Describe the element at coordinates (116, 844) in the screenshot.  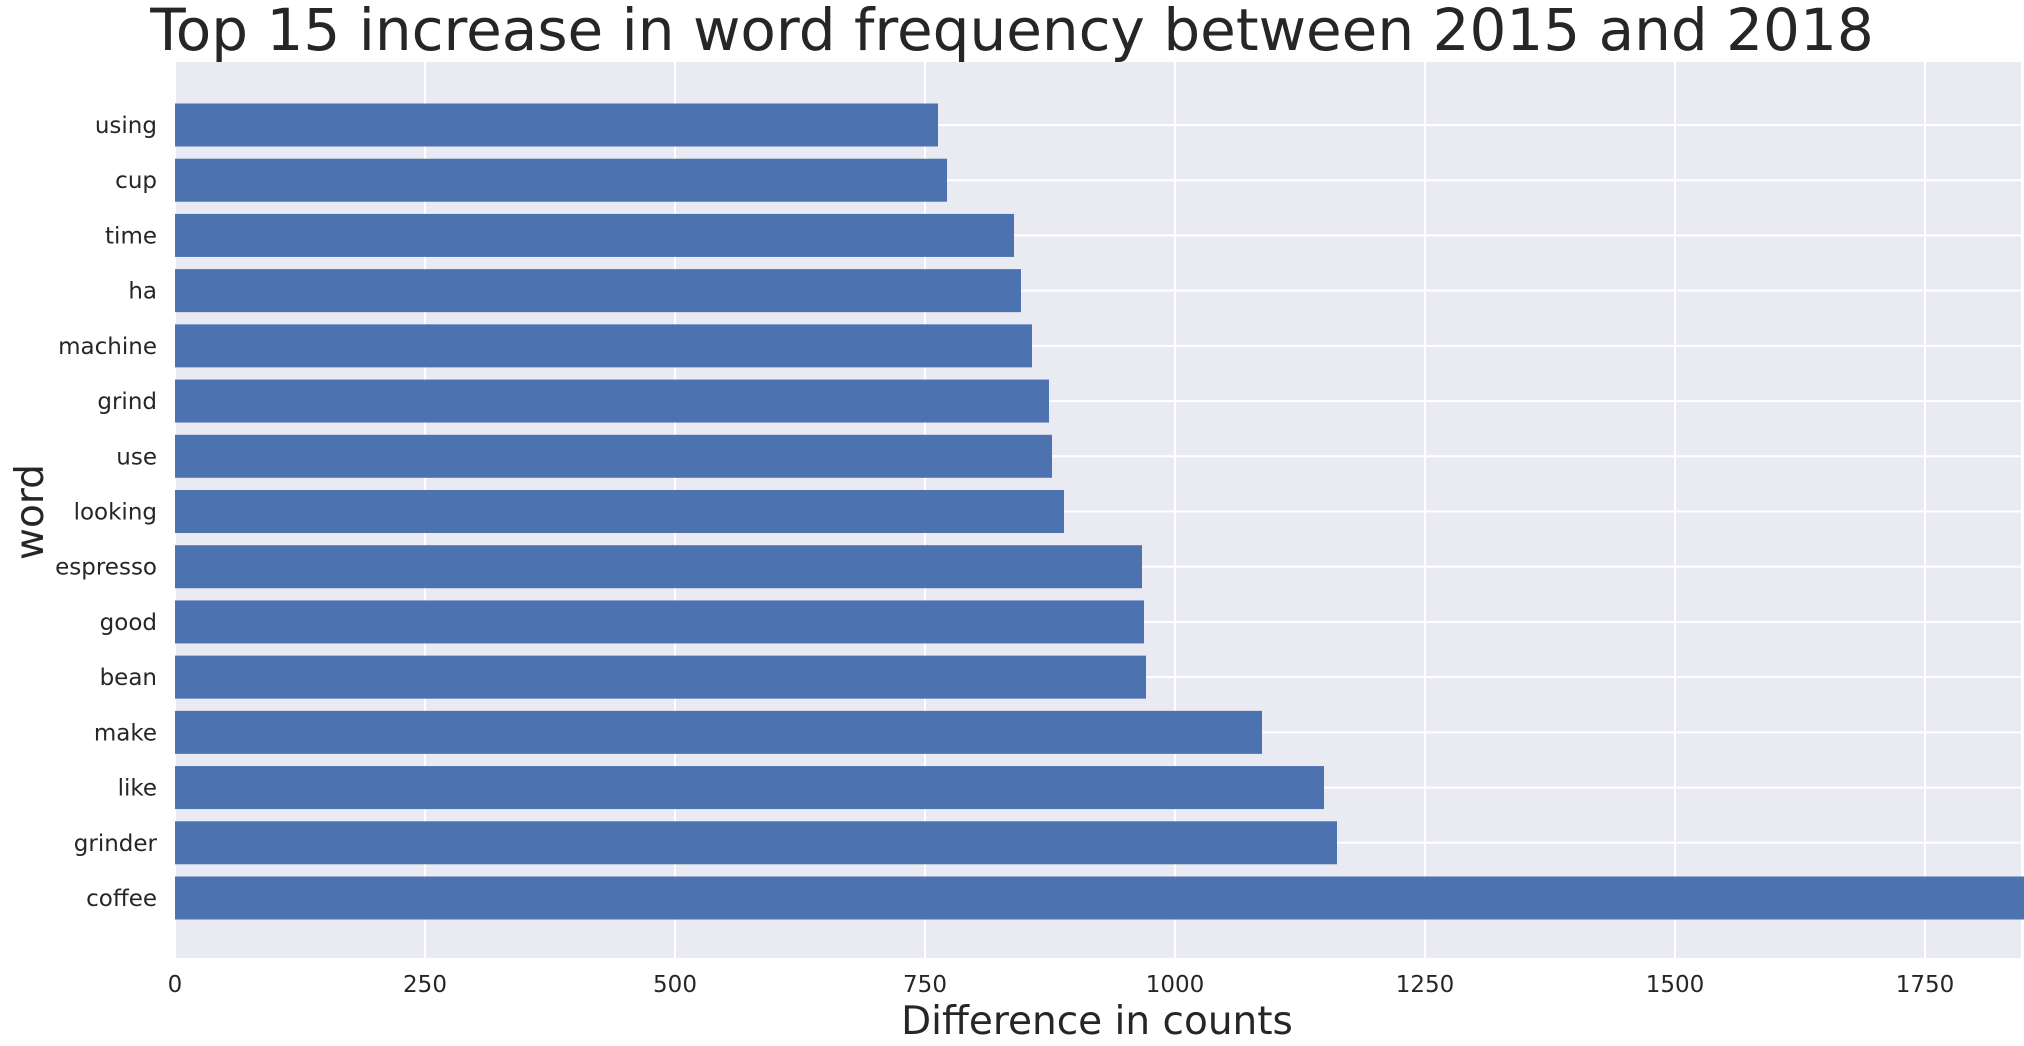
I see `y-tick-label: grinder` at that location.